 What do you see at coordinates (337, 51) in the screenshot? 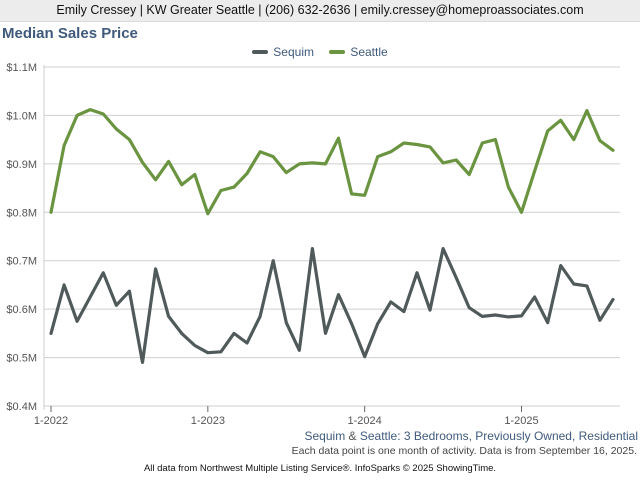
I see `legend-swatch-seattle` at bounding box center [337, 51].